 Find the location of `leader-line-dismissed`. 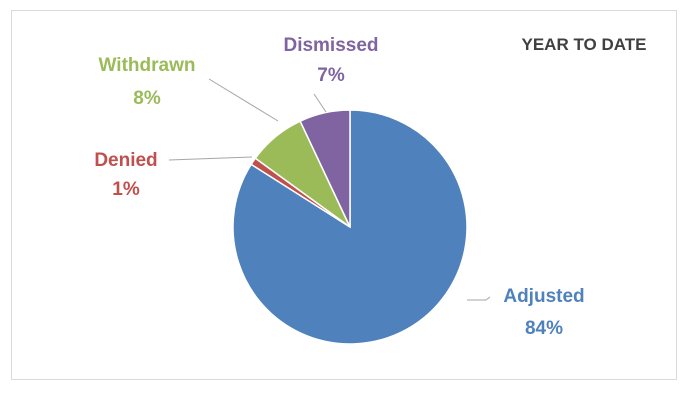

leader-line-dismissed is located at coordinates (320, 103).